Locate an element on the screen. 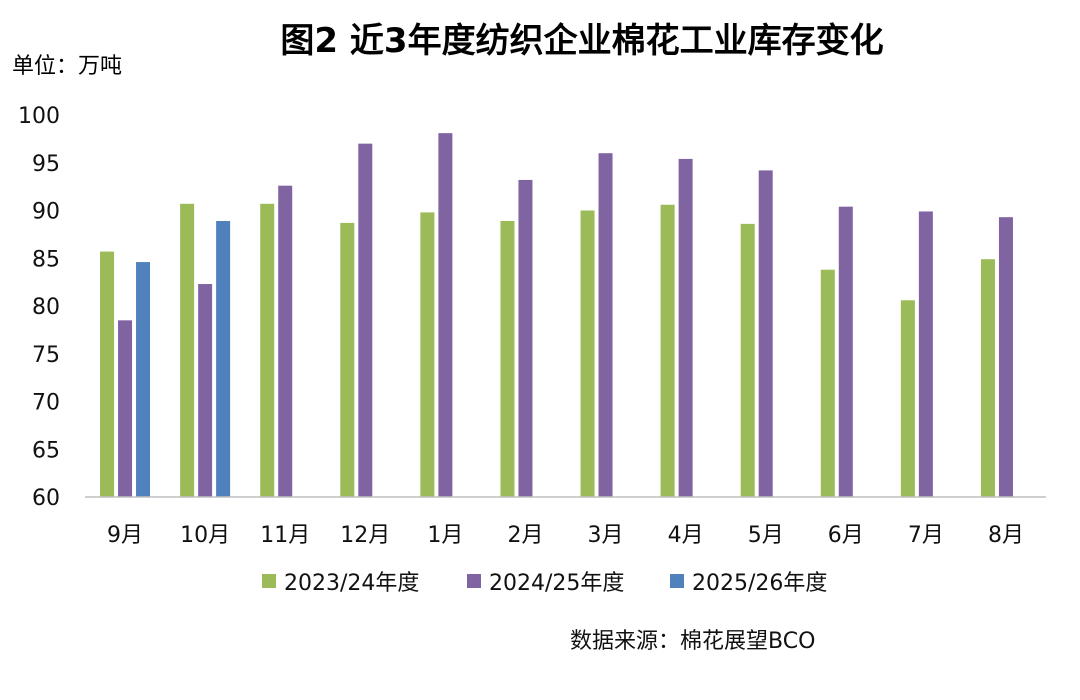  bar-8月-series-0 is located at coordinates (987, 378).